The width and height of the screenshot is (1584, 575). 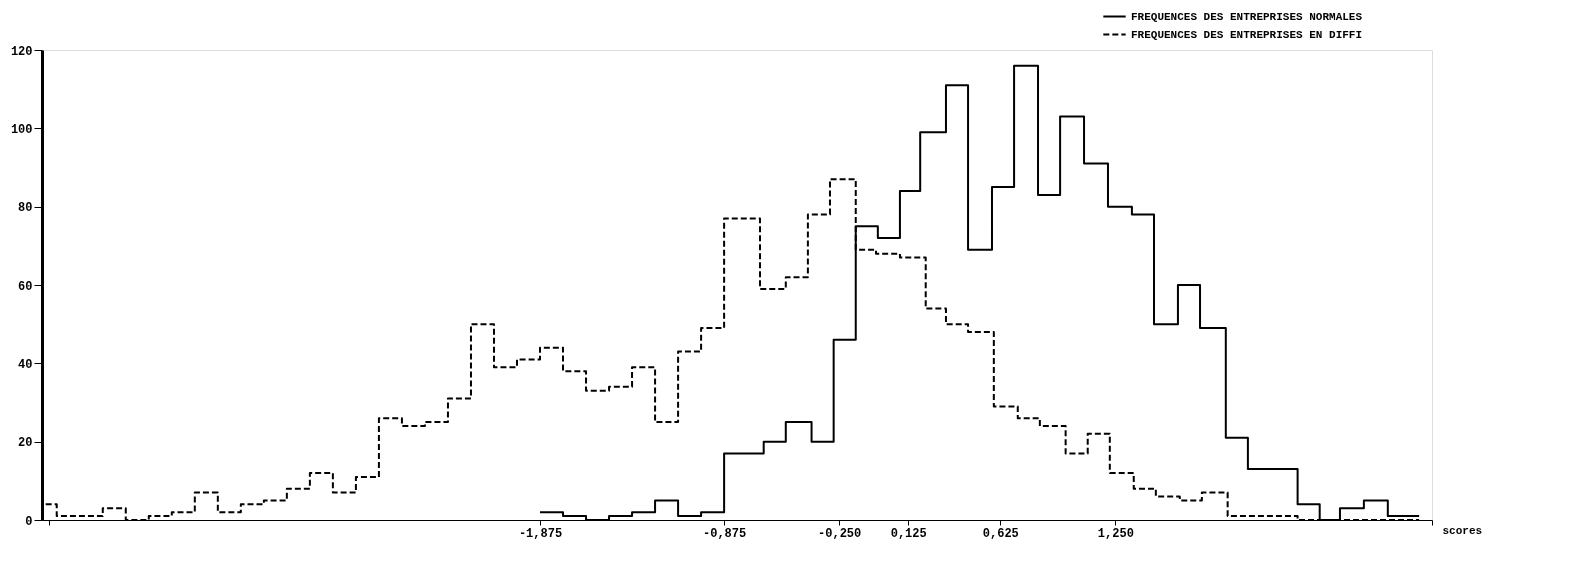 What do you see at coordinates (1115, 533) in the screenshot?
I see `x-tick-label: 1,250` at bounding box center [1115, 533].